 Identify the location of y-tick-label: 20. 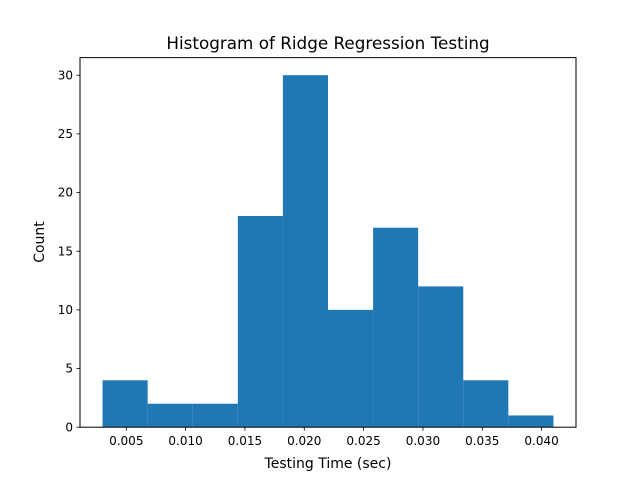
(65, 193).